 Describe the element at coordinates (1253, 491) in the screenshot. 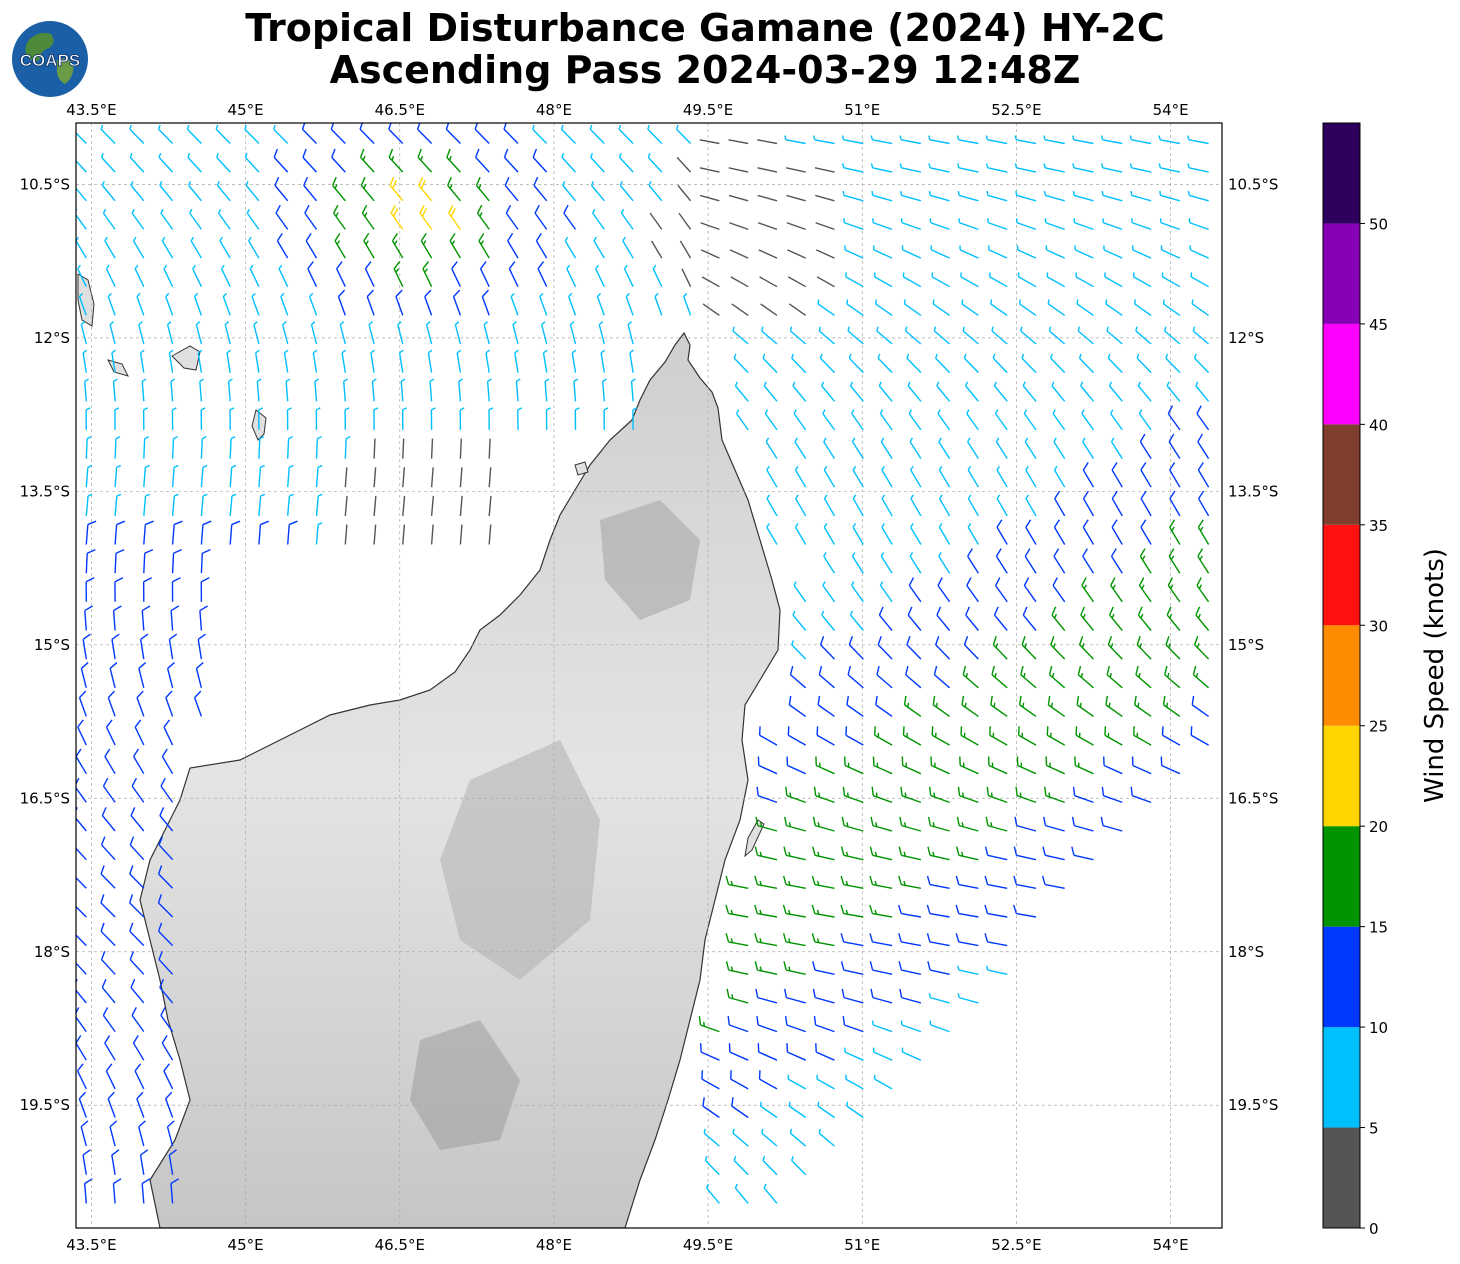

I see `lat-tick-label-right: 13.5°S` at that location.